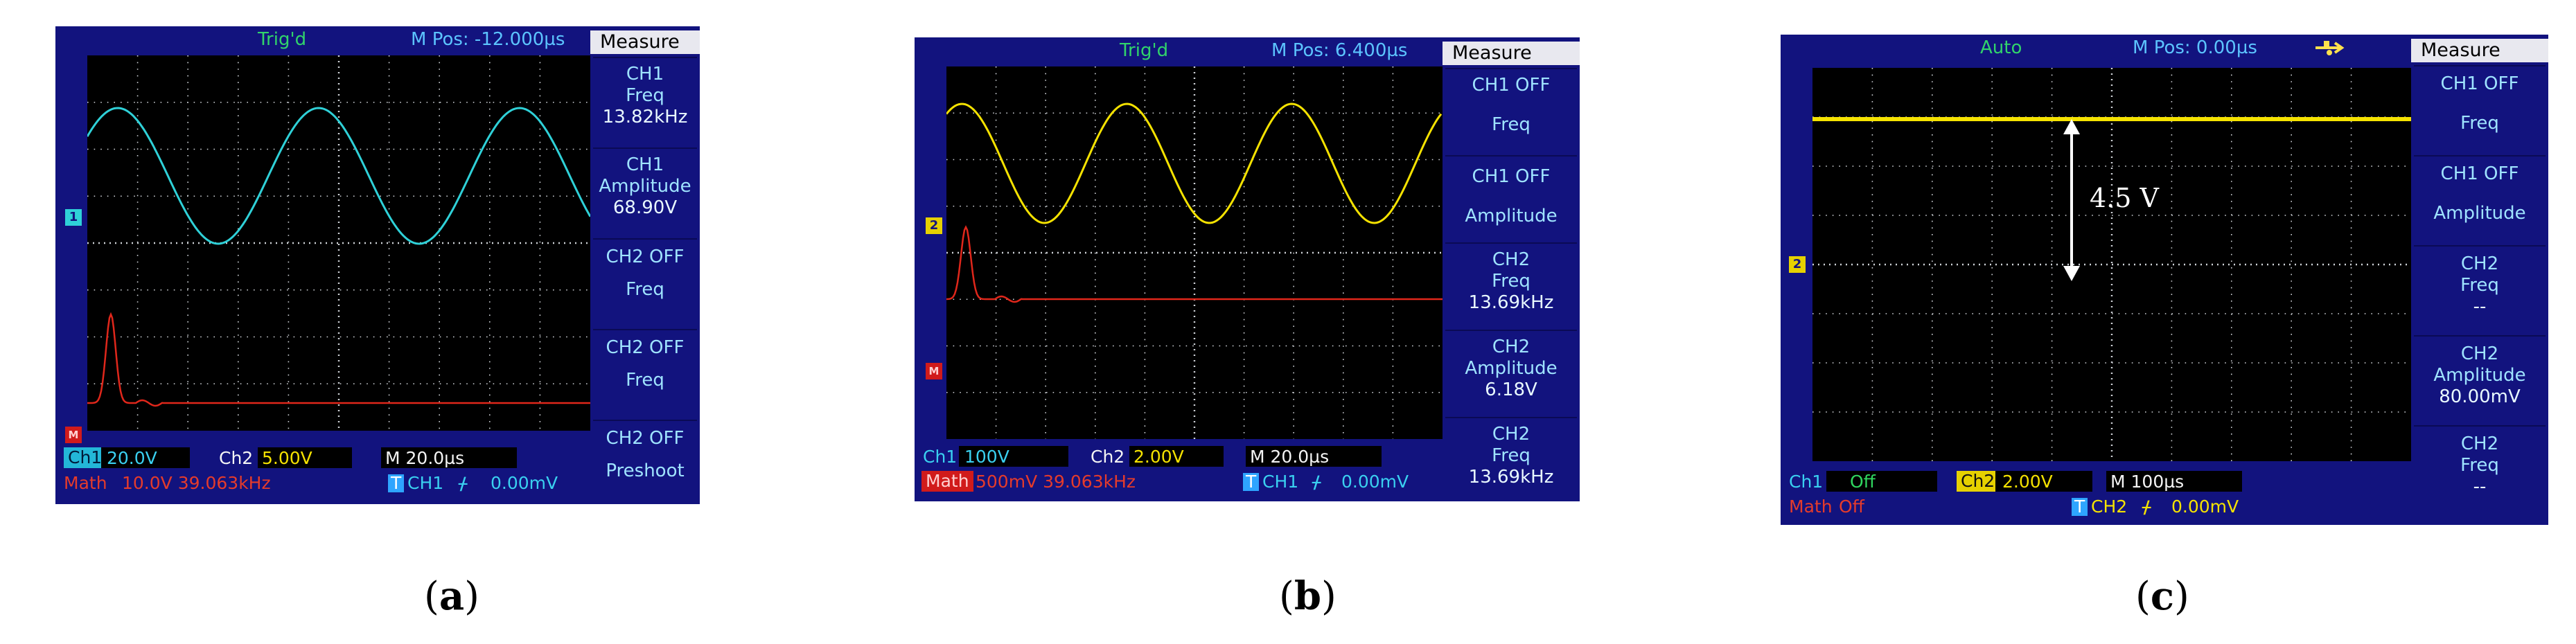 The width and height of the screenshot is (2576, 644). Describe the element at coordinates (1511, 478) in the screenshot. I see `slot-value: 13.69kHz` at that location.